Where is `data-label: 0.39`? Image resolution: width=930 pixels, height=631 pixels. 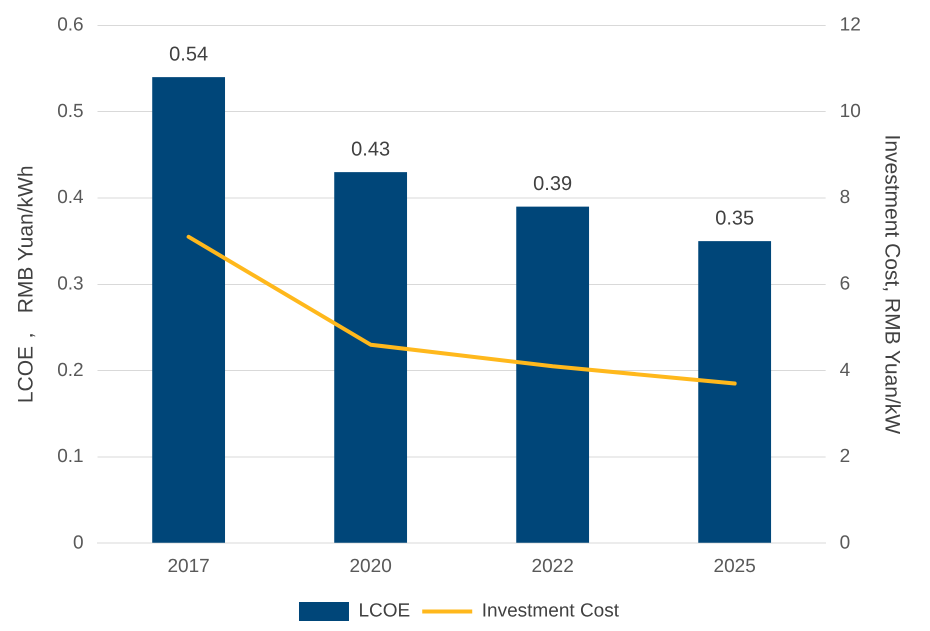 data-label: 0.39 is located at coordinates (552, 184).